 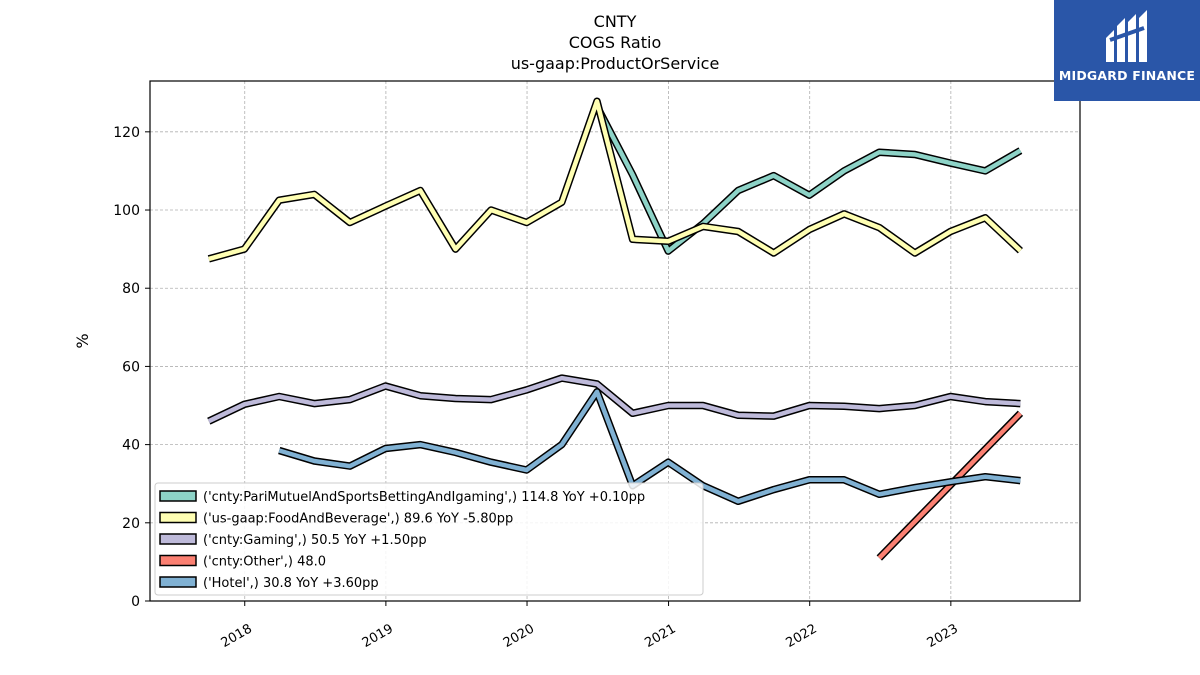 What do you see at coordinates (131, 446) in the screenshot?
I see `y-tick-label: 40` at bounding box center [131, 446].